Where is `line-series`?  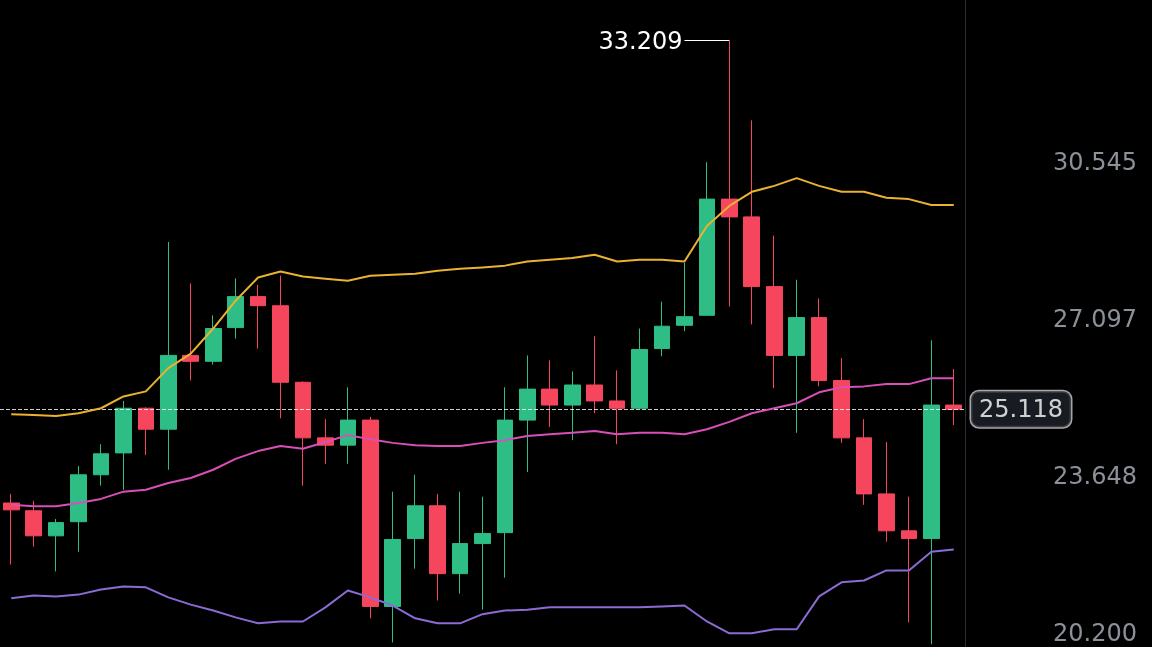
line-series is located at coordinates (482, 591).